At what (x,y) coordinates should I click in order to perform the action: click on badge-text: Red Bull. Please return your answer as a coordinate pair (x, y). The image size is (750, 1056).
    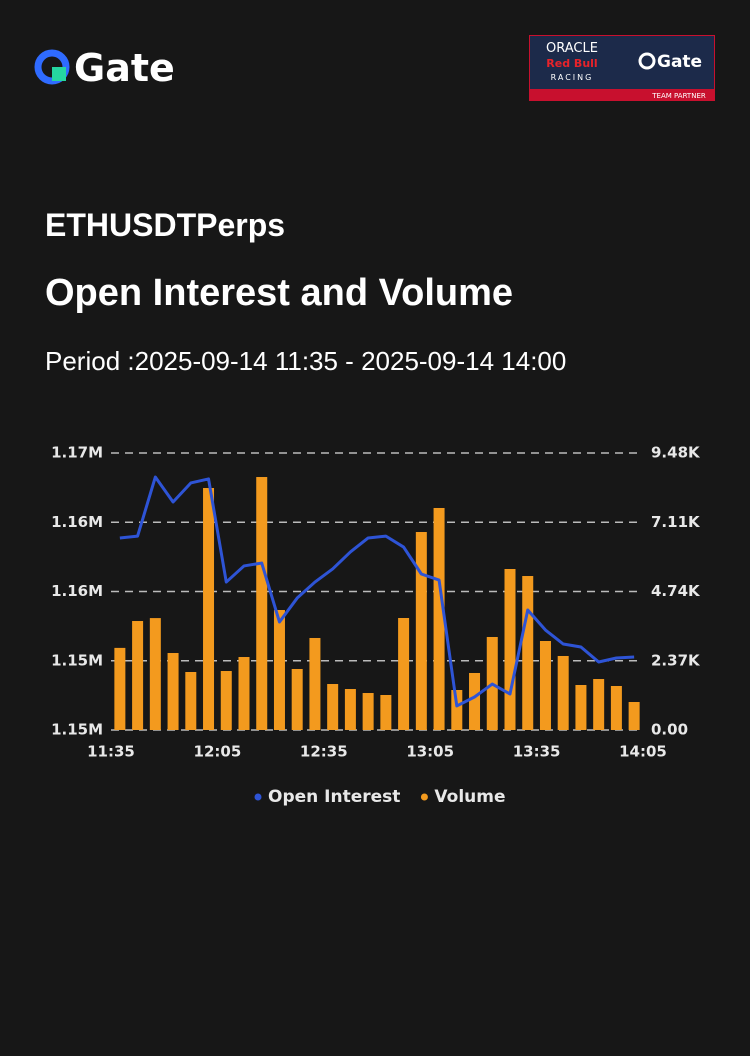
    Looking at the image, I should click on (571, 63).